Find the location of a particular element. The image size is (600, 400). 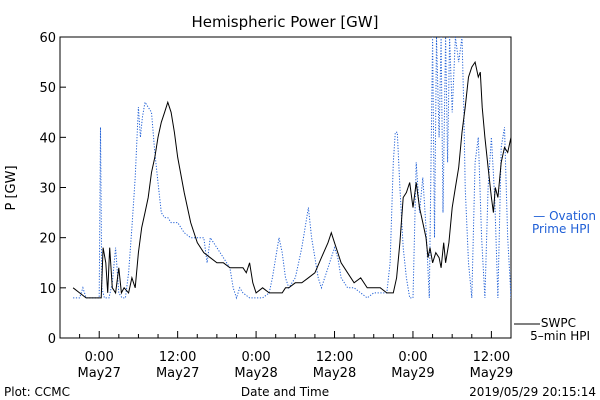

y-axis-ticks: 0 10 20 30 40 50 60 is located at coordinates (52, 189).